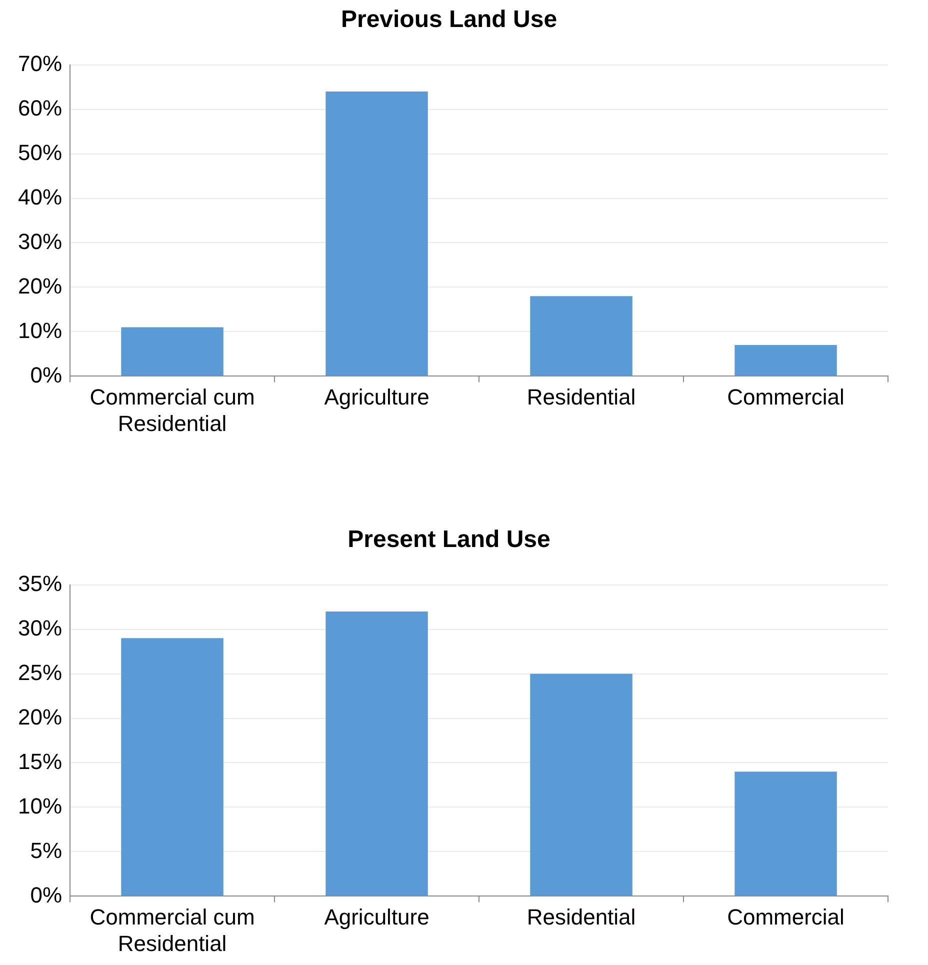 This screenshot has height=965, width=928. Describe the element at coordinates (40, 672) in the screenshot. I see `y-tick-label: 25%` at that location.